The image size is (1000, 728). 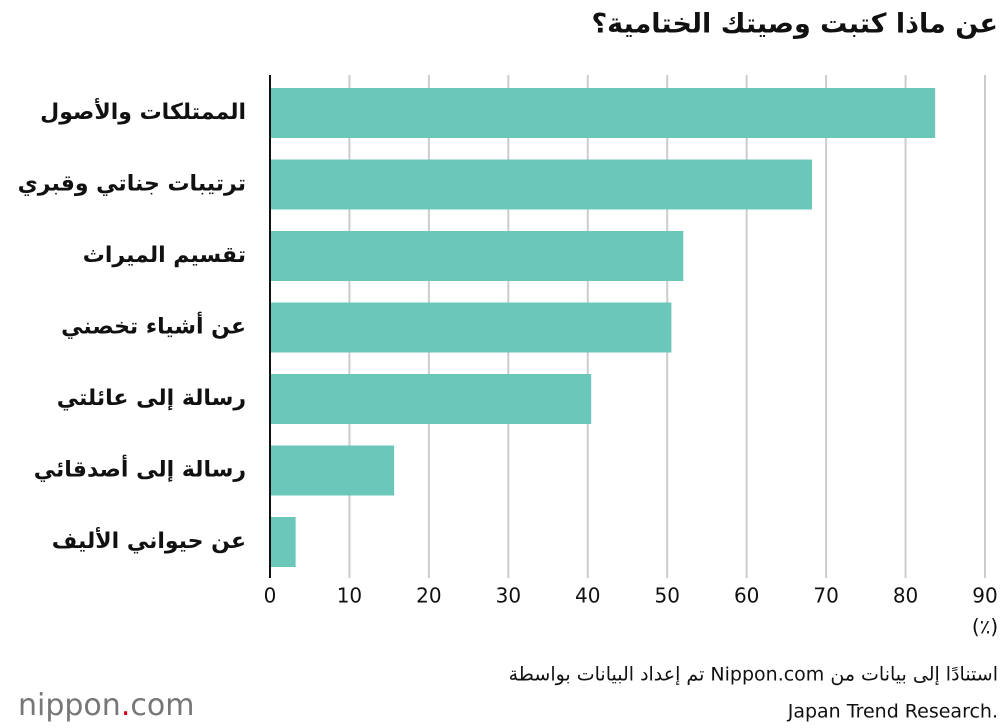 I want to click on x-tick-label: 90, so click(x=984, y=596).